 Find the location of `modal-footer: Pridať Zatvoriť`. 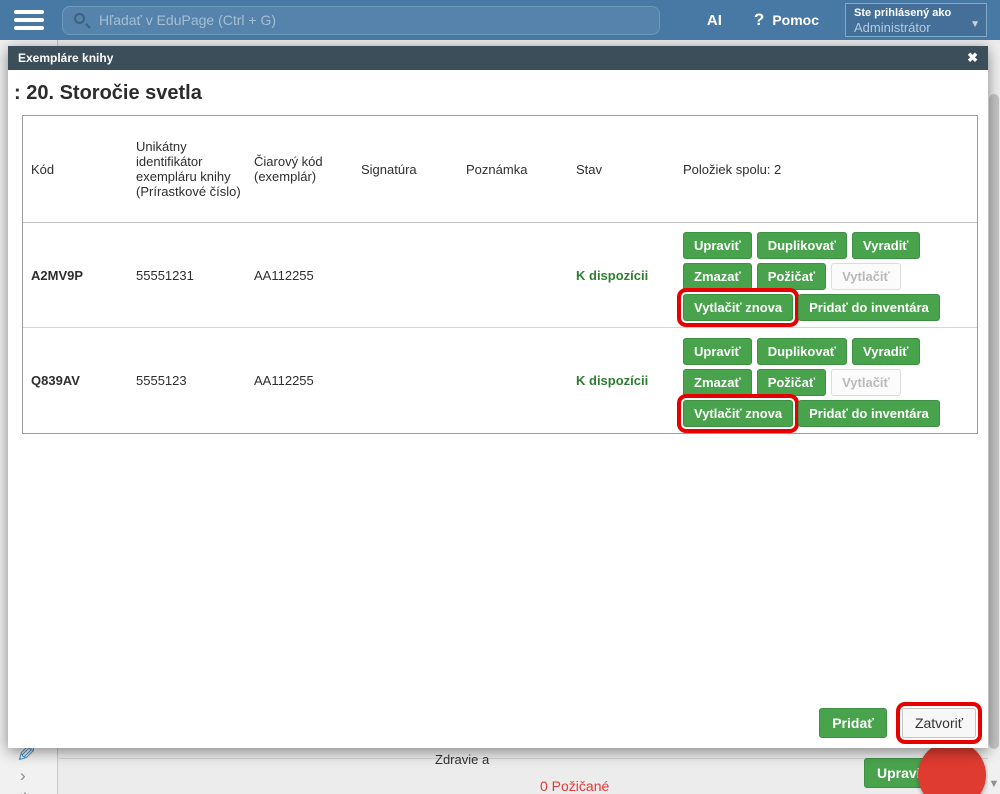

modal-footer: Pridať Zatvoriť is located at coordinates (901, 723).